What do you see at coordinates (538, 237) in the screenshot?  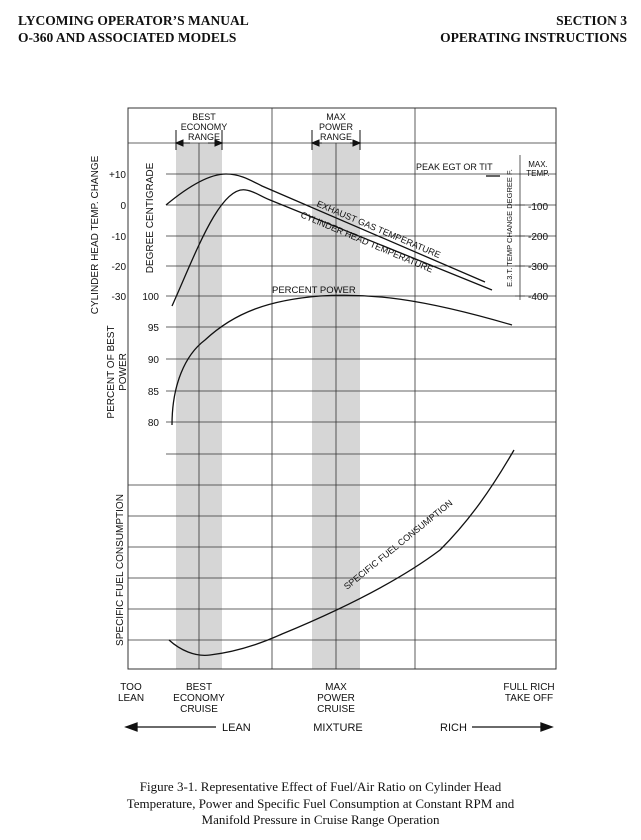 I see `egt-tick-label: -200` at bounding box center [538, 237].